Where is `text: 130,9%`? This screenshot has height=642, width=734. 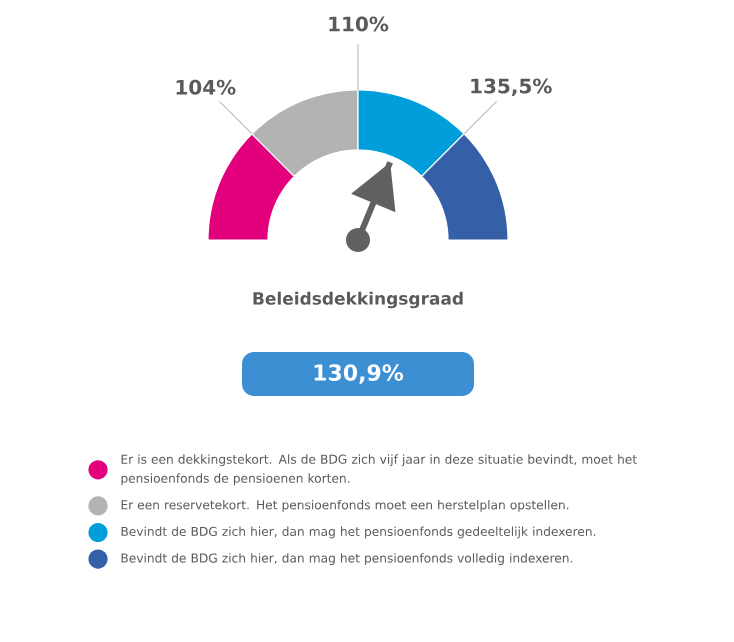 text: 130,9% is located at coordinates (359, 374).